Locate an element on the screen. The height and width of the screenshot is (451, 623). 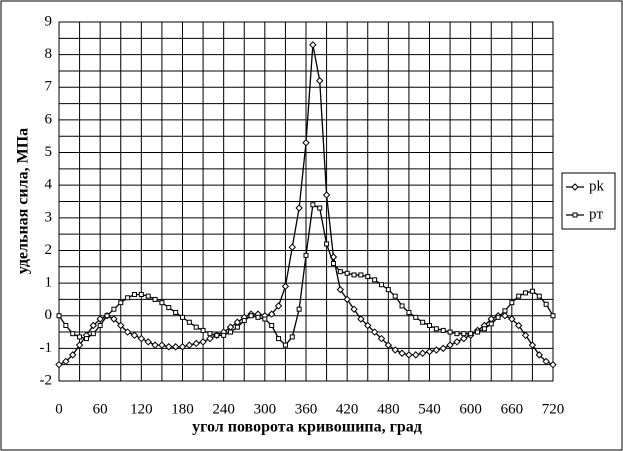
y-tick-label: 3 is located at coordinates (49, 217).